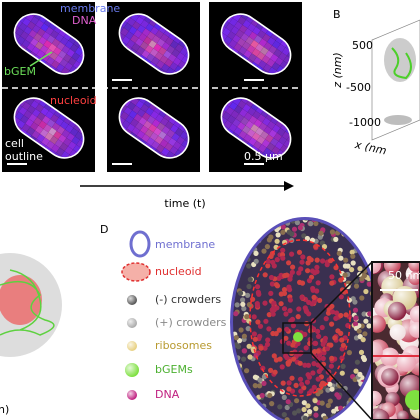 The height and width of the screenshot is (420, 420). Describe the element at coordinates (183, 345) in the screenshot. I see `legend-label: ribosomes` at that location.